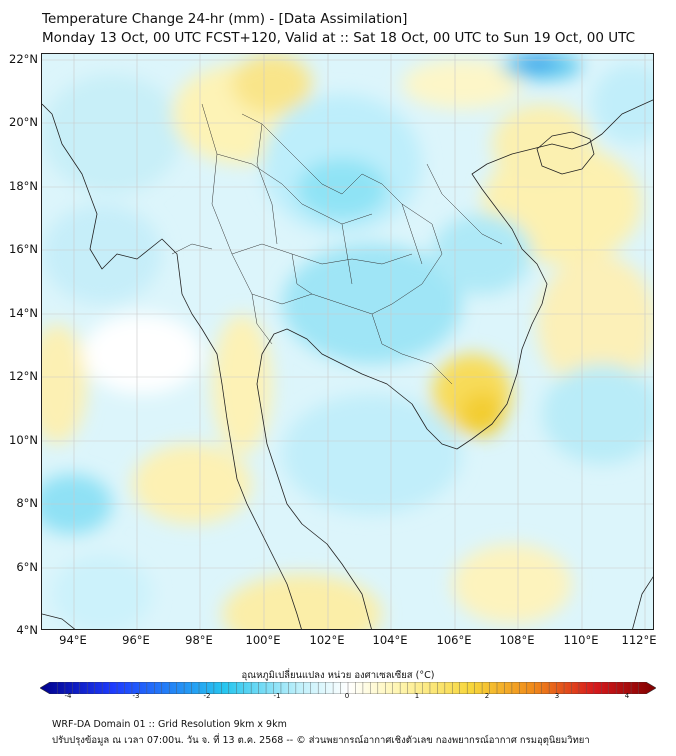 The width and height of the screenshot is (676, 756). I want to click on lon-label: 106°E, so click(454, 640).